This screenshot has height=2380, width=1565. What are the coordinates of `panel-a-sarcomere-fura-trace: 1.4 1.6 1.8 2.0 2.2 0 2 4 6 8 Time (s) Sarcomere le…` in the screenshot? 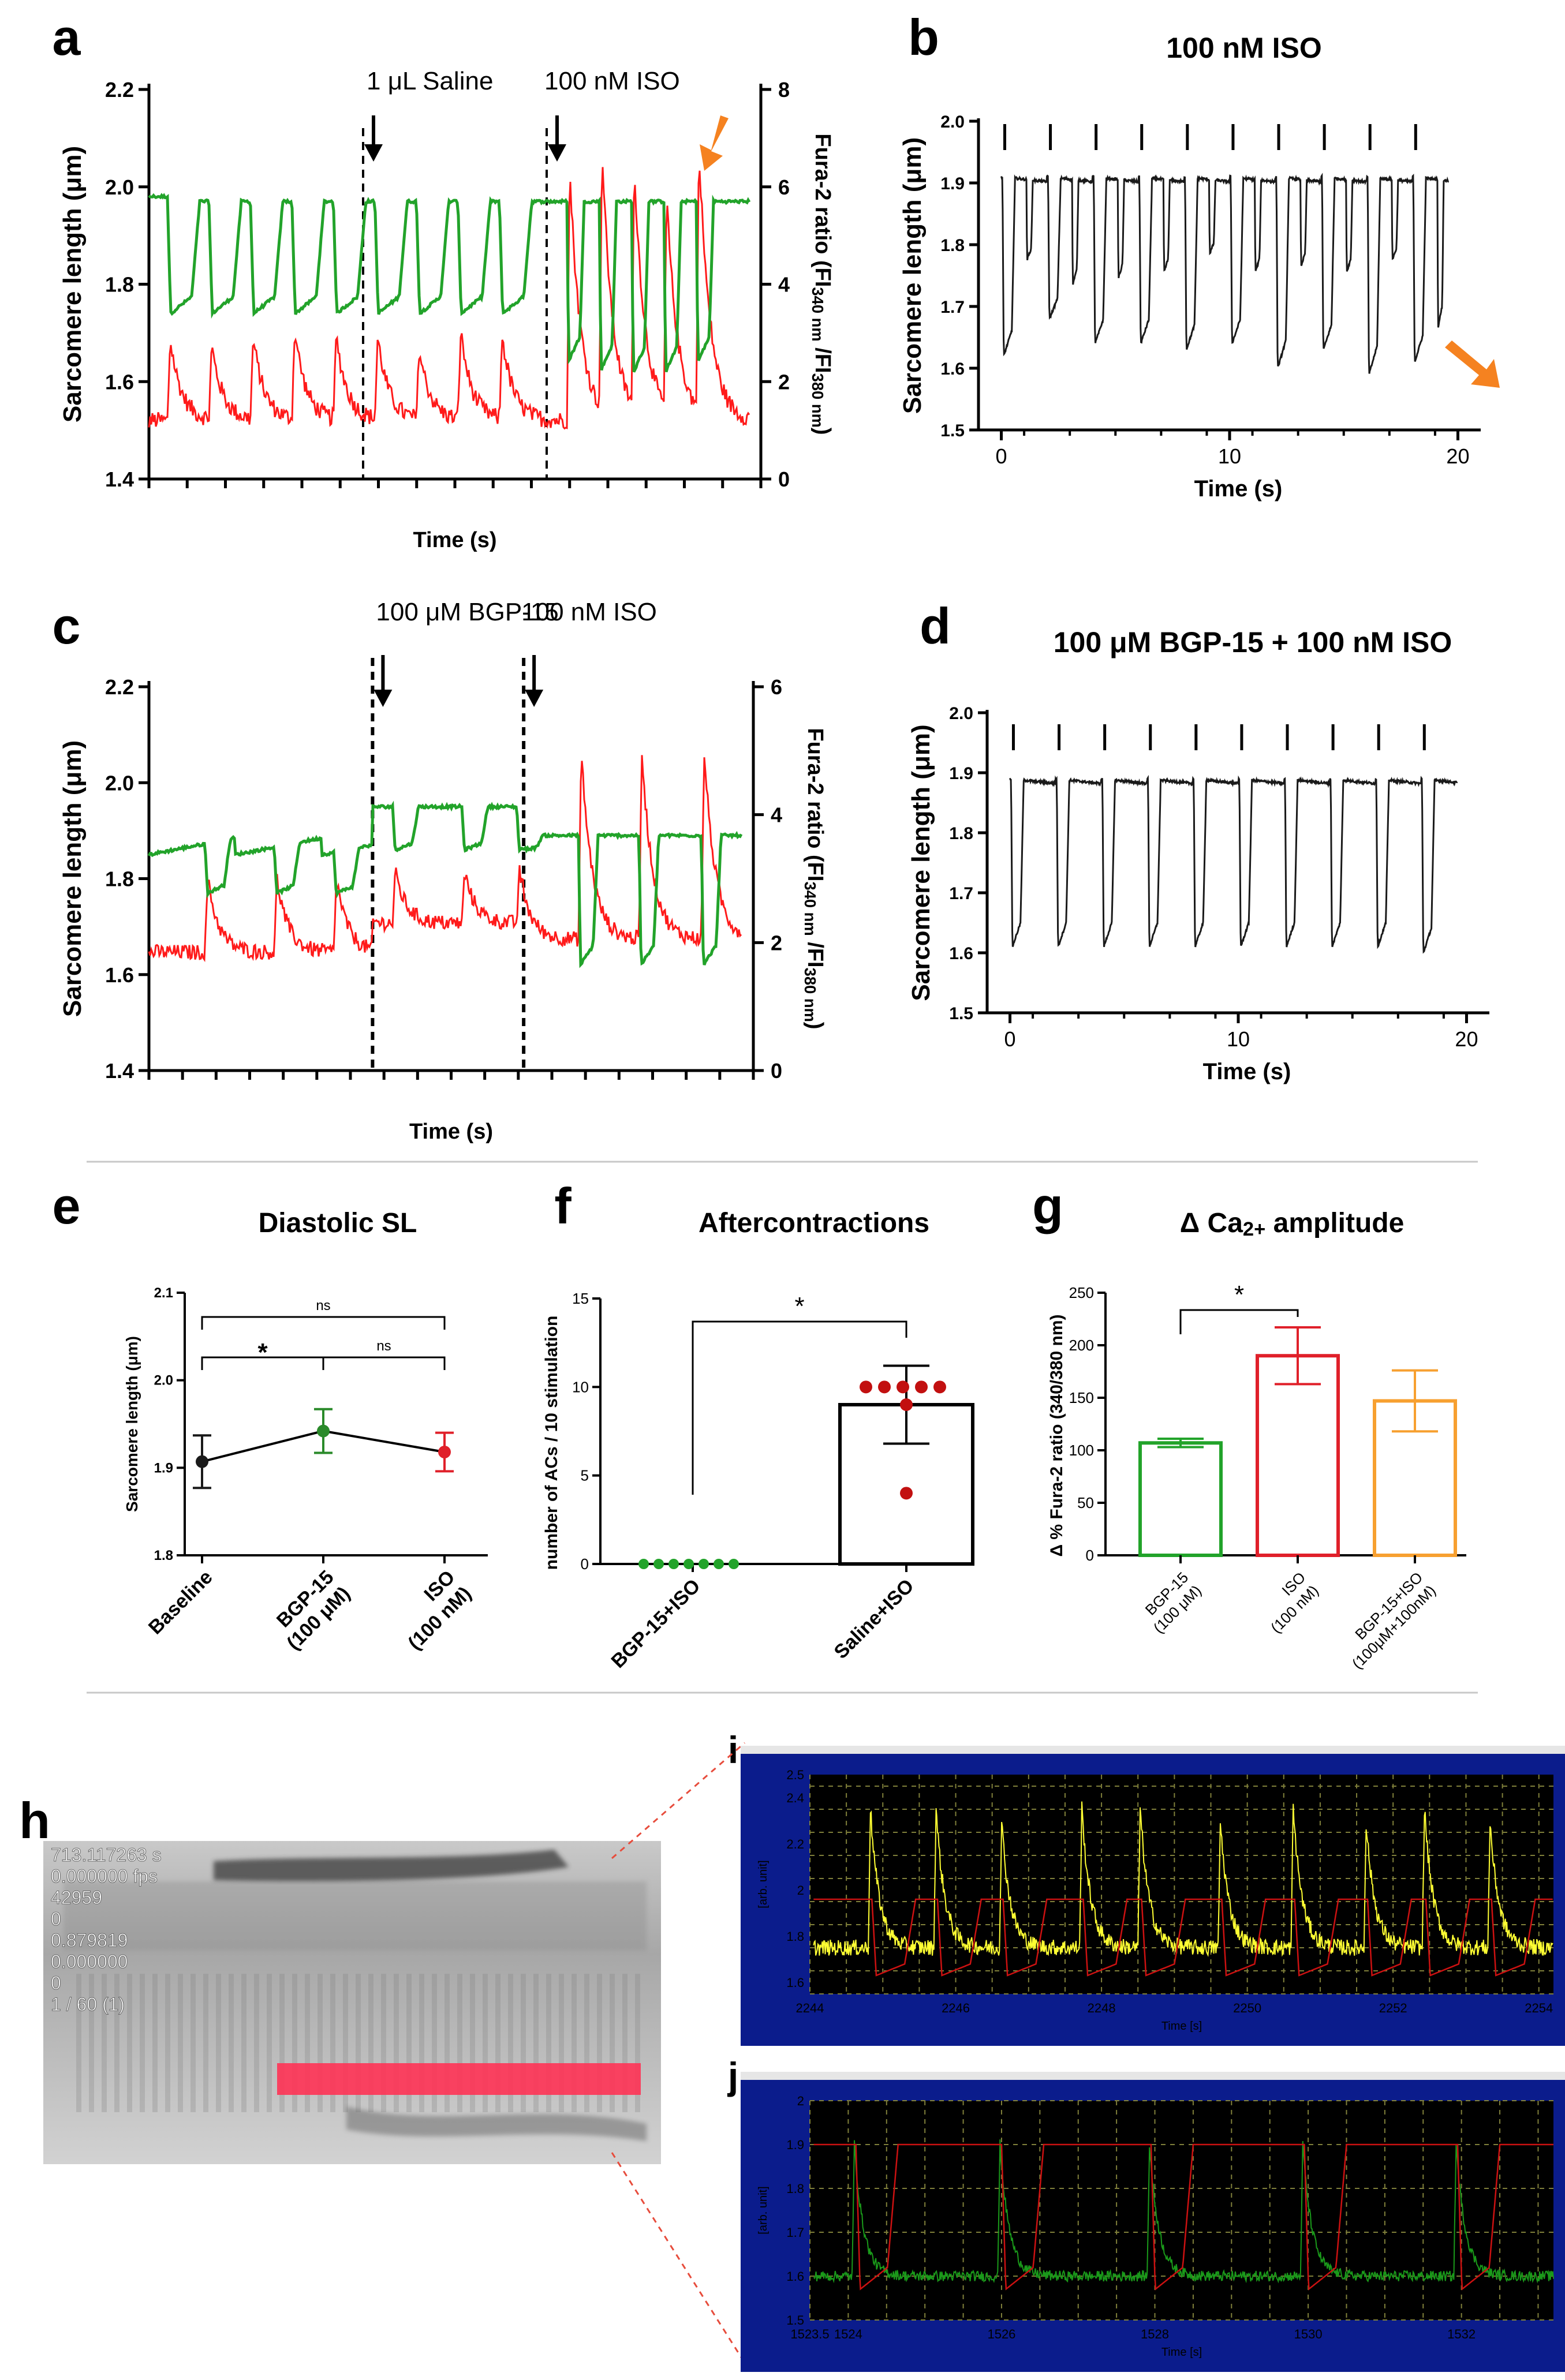 It's located at (446, 309).